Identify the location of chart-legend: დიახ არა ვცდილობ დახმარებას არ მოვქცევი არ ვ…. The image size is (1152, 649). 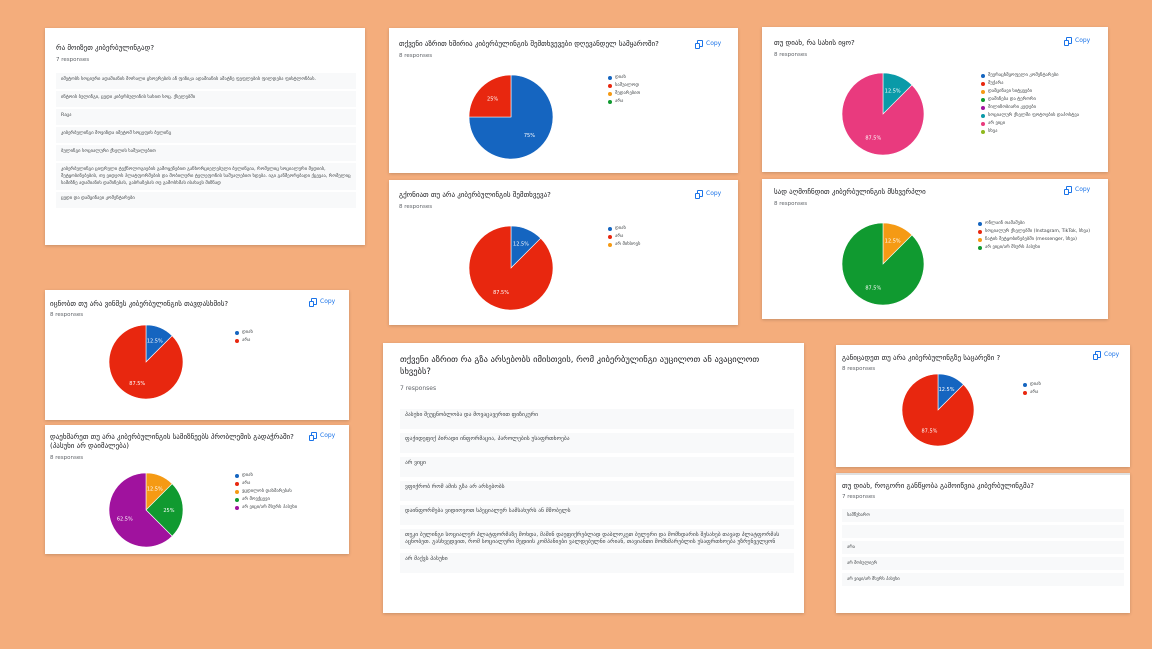
(285, 493).